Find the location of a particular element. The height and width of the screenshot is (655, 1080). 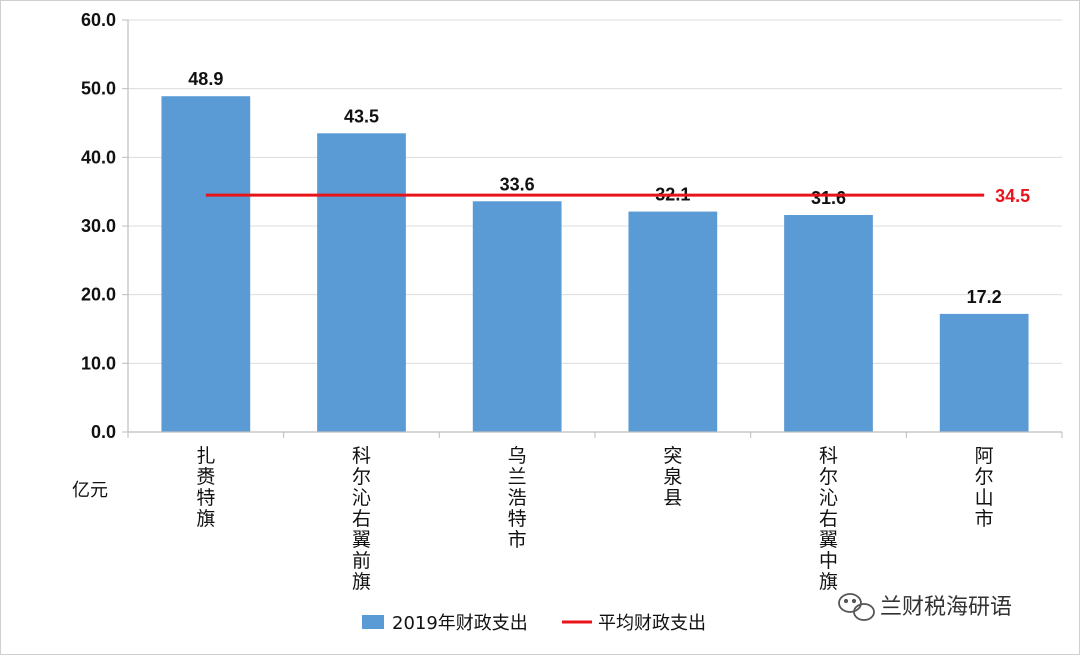

y-tick-label: 50.0 is located at coordinates (98, 89).